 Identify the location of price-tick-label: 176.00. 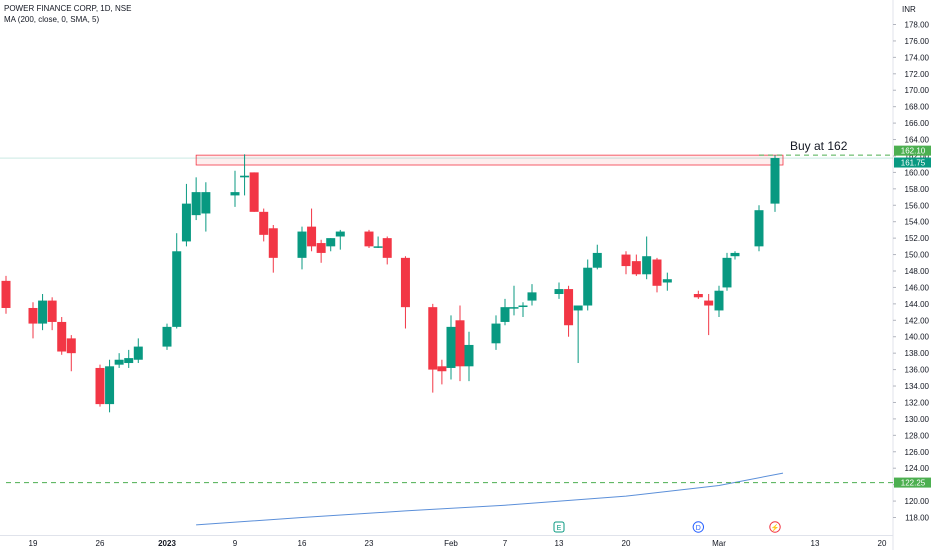
(917, 41).